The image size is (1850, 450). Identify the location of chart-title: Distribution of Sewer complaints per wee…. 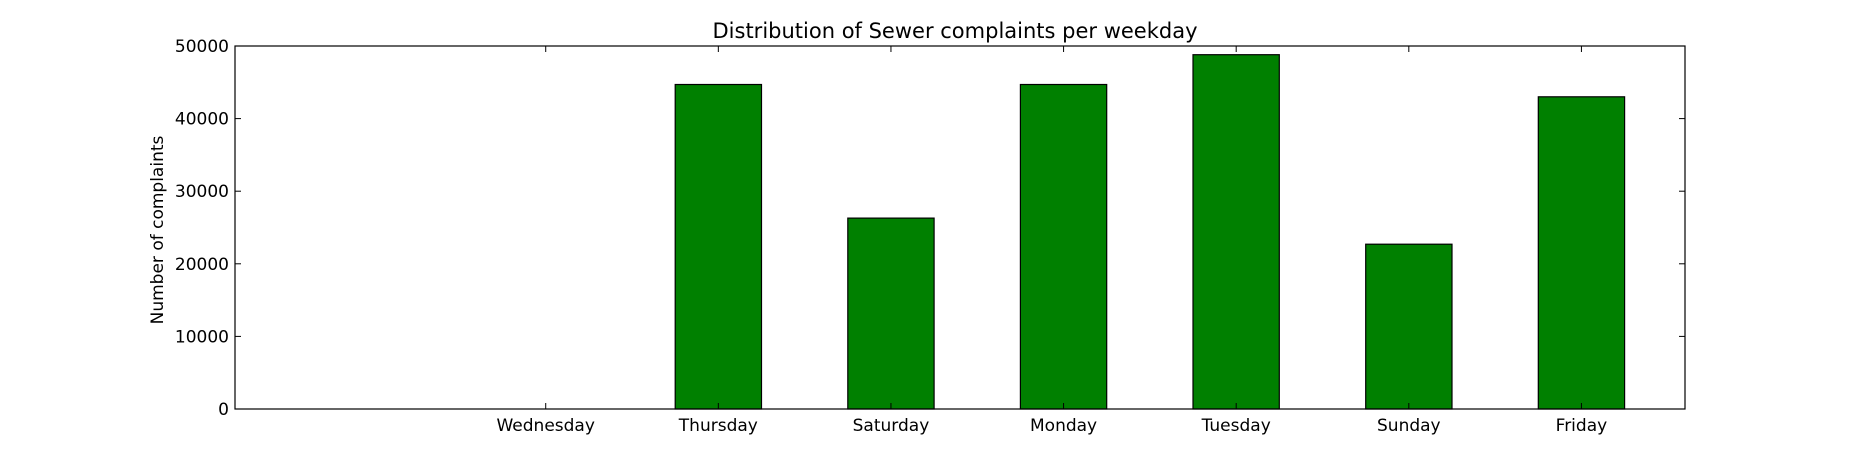
(955, 31).